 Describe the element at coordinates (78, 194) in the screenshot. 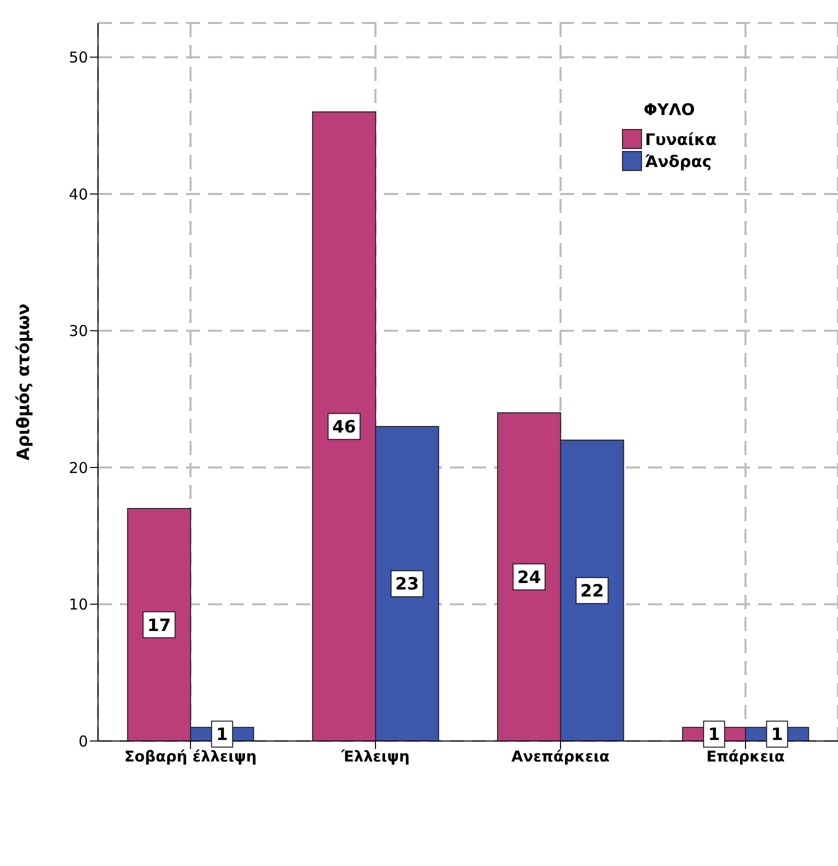

I see `y-tick-label: 40` at that location.